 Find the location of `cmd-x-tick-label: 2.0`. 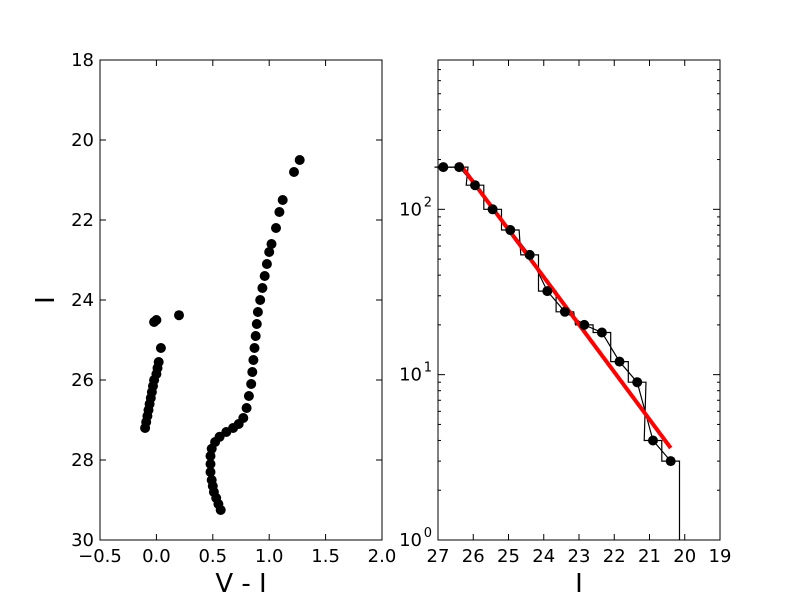

cmd-x-tick-label: 2.0 is located at coordinates (382, 556).